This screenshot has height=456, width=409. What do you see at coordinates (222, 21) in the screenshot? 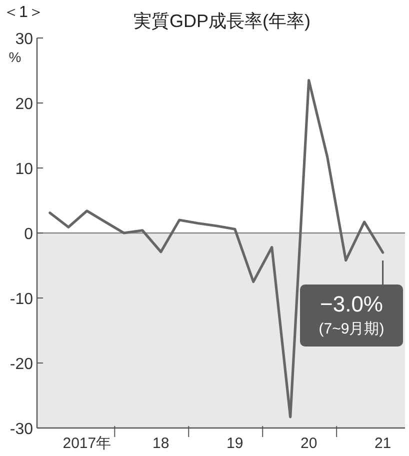
I see `chart-title: 実質GDP成長率(年率)` at bounding box center [222, 21].